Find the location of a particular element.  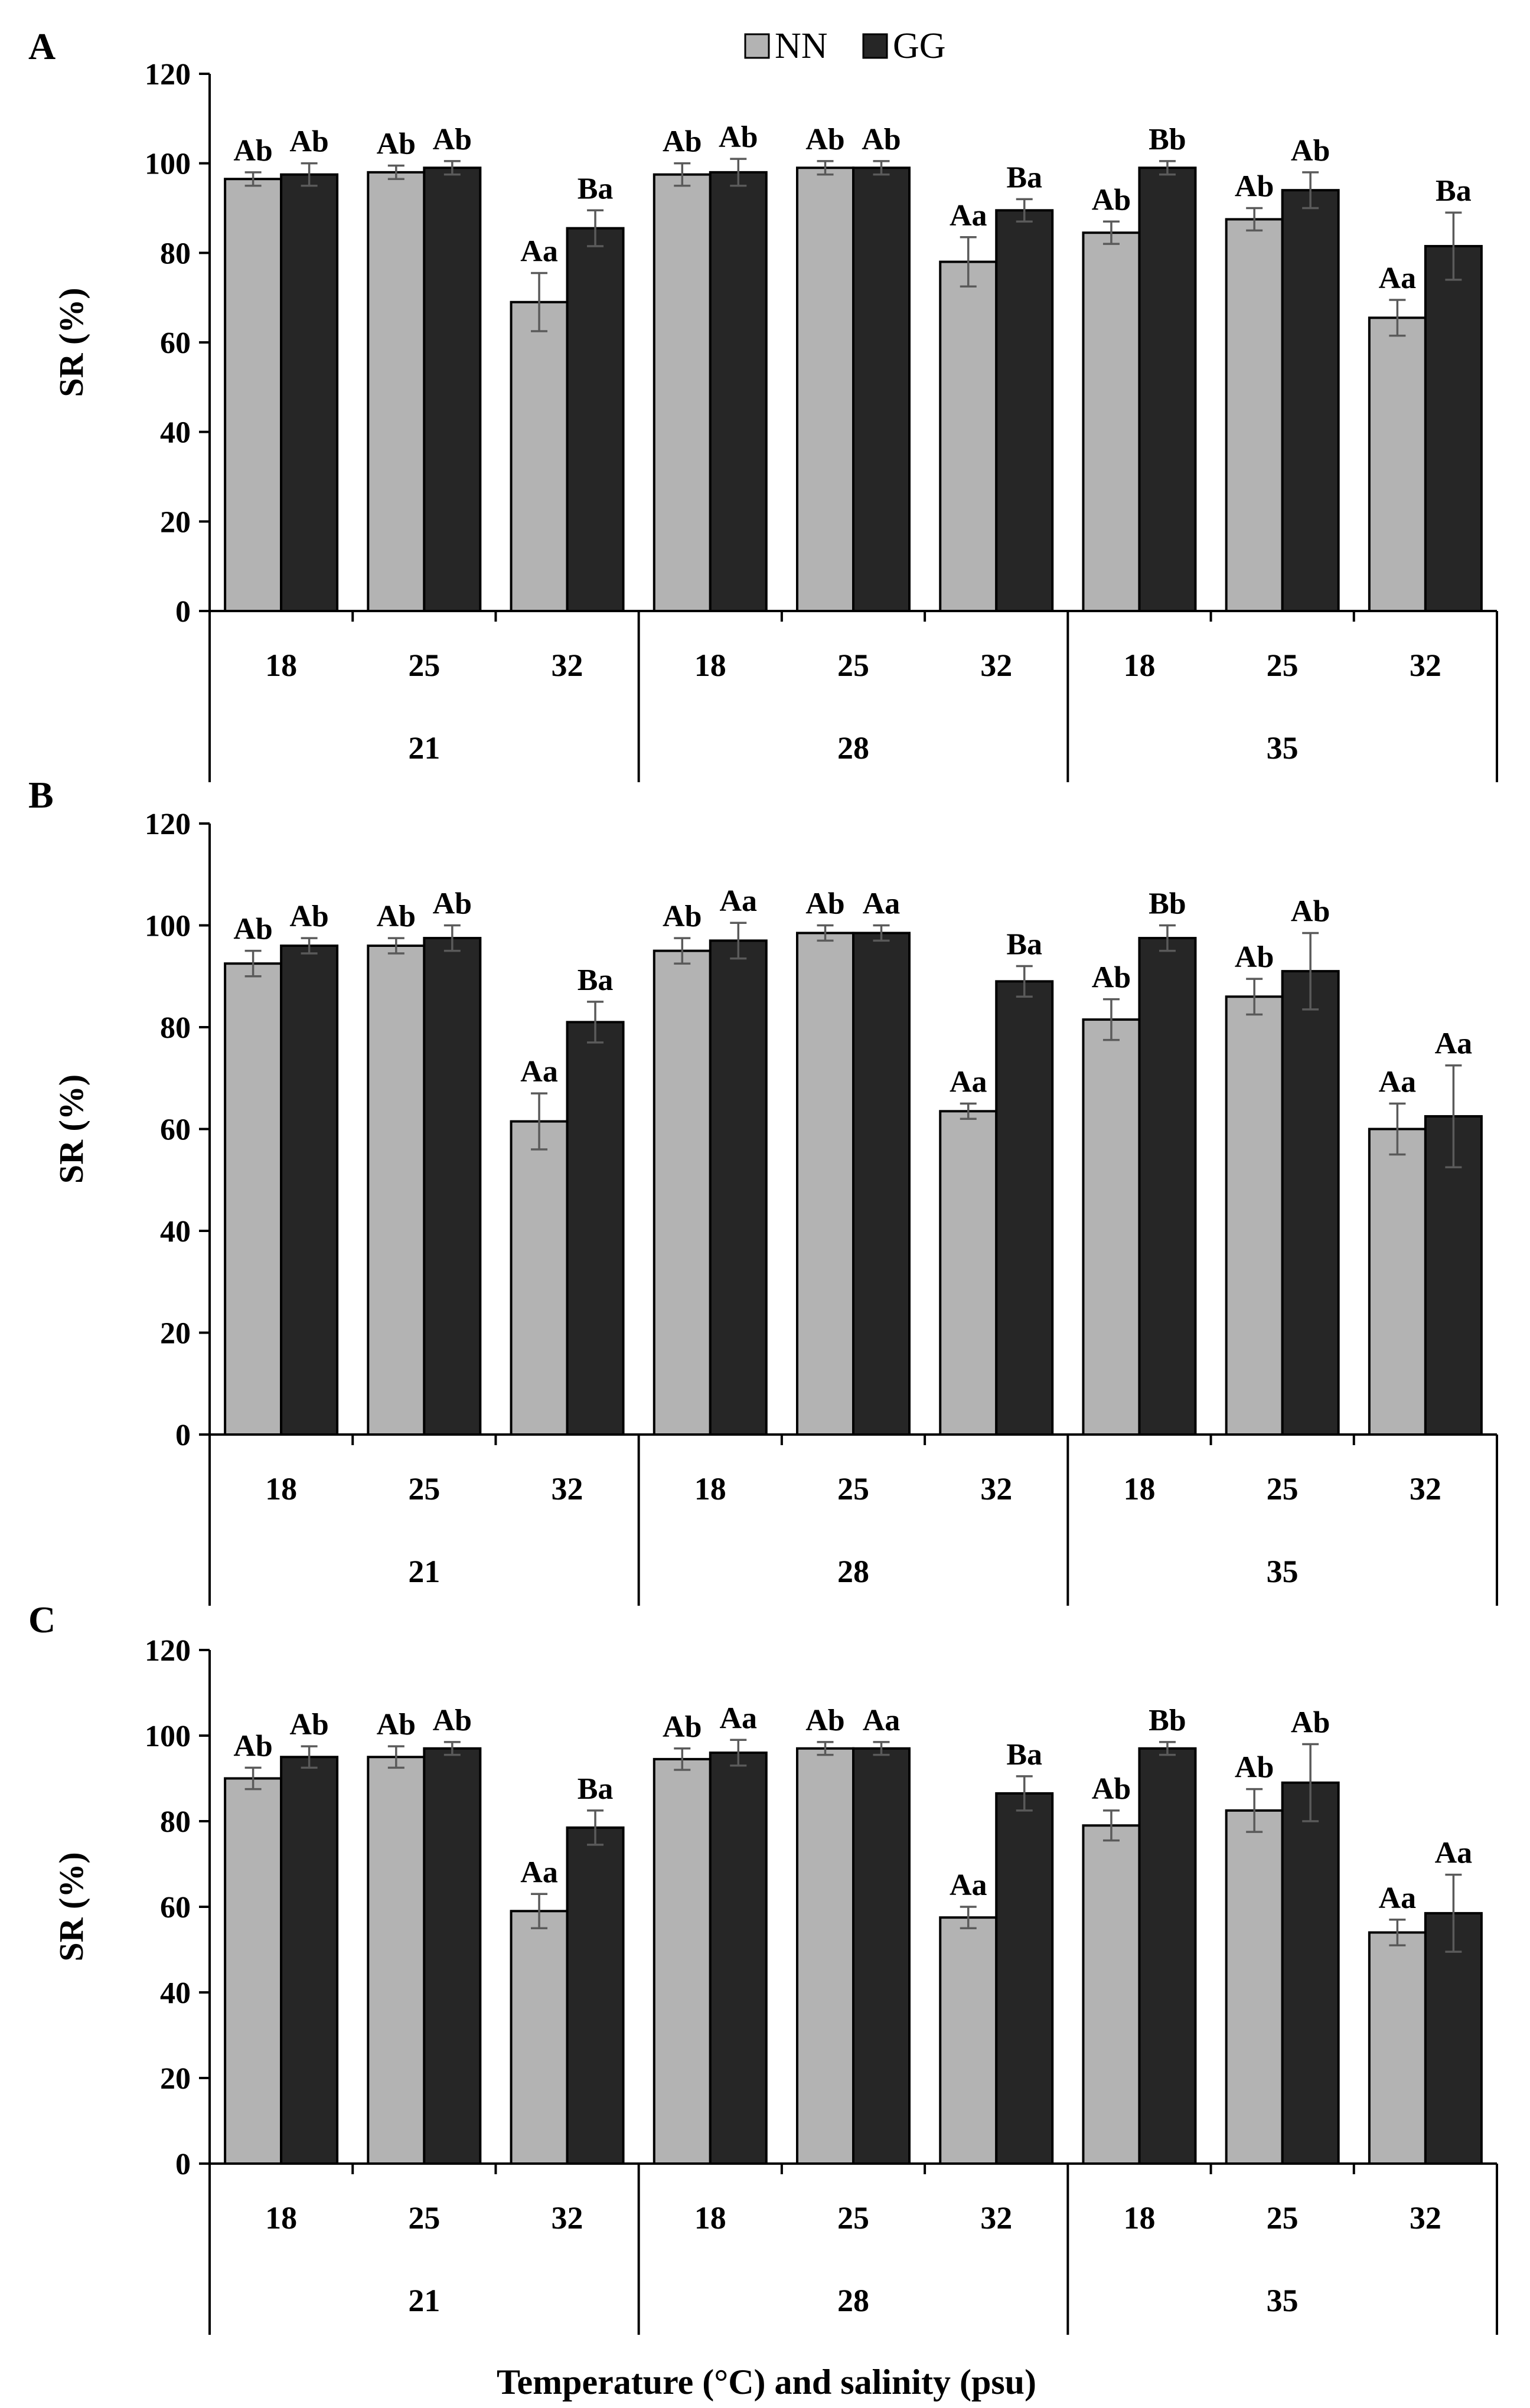

x-axis-label: Temperature (°C) and salinity (psu) is located at coordinates (766, 2382).